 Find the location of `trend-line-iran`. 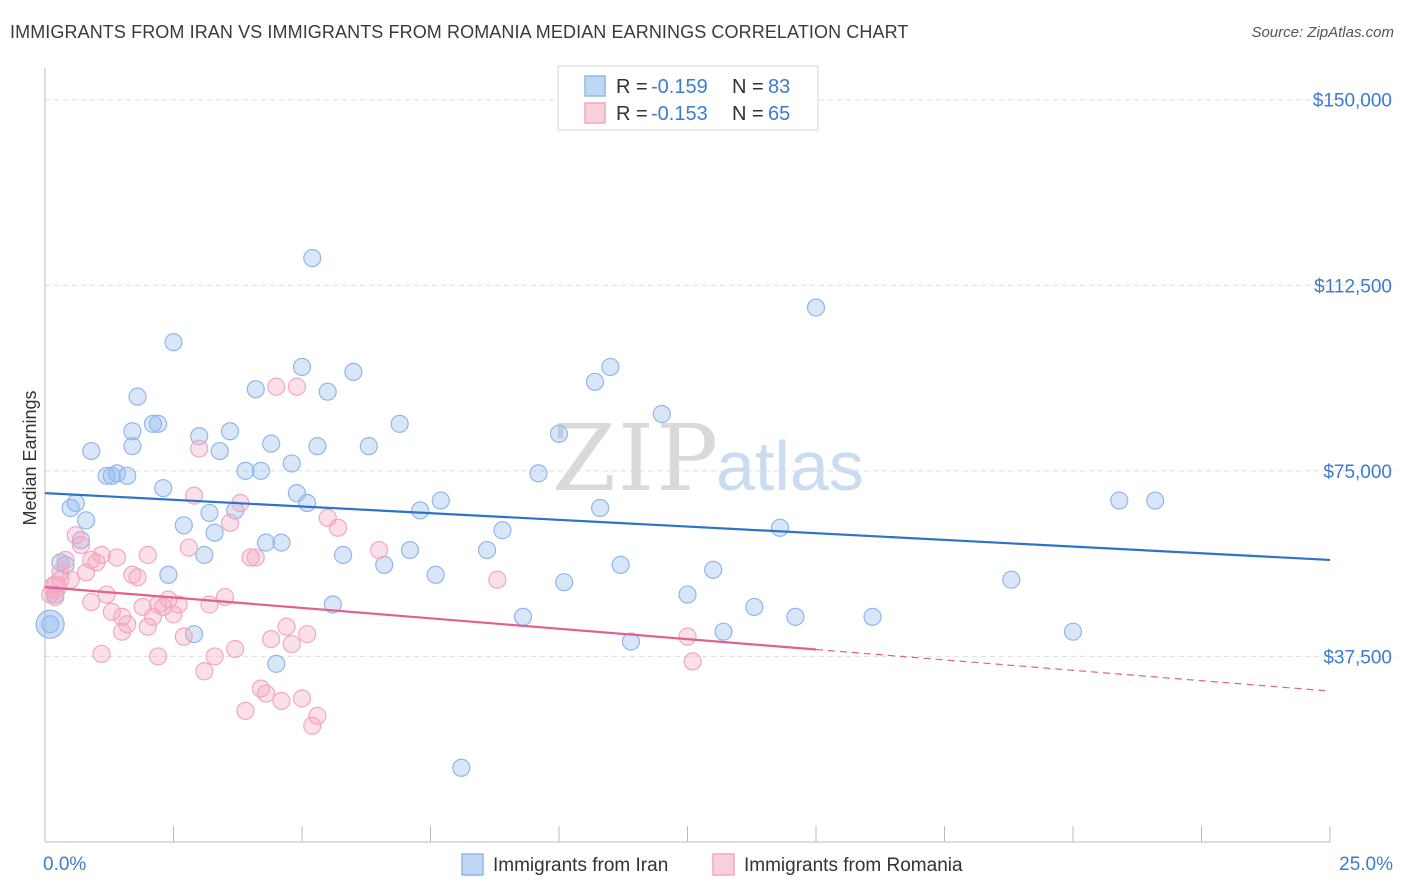

trend-line-iran is located at coordinates (687, 527).